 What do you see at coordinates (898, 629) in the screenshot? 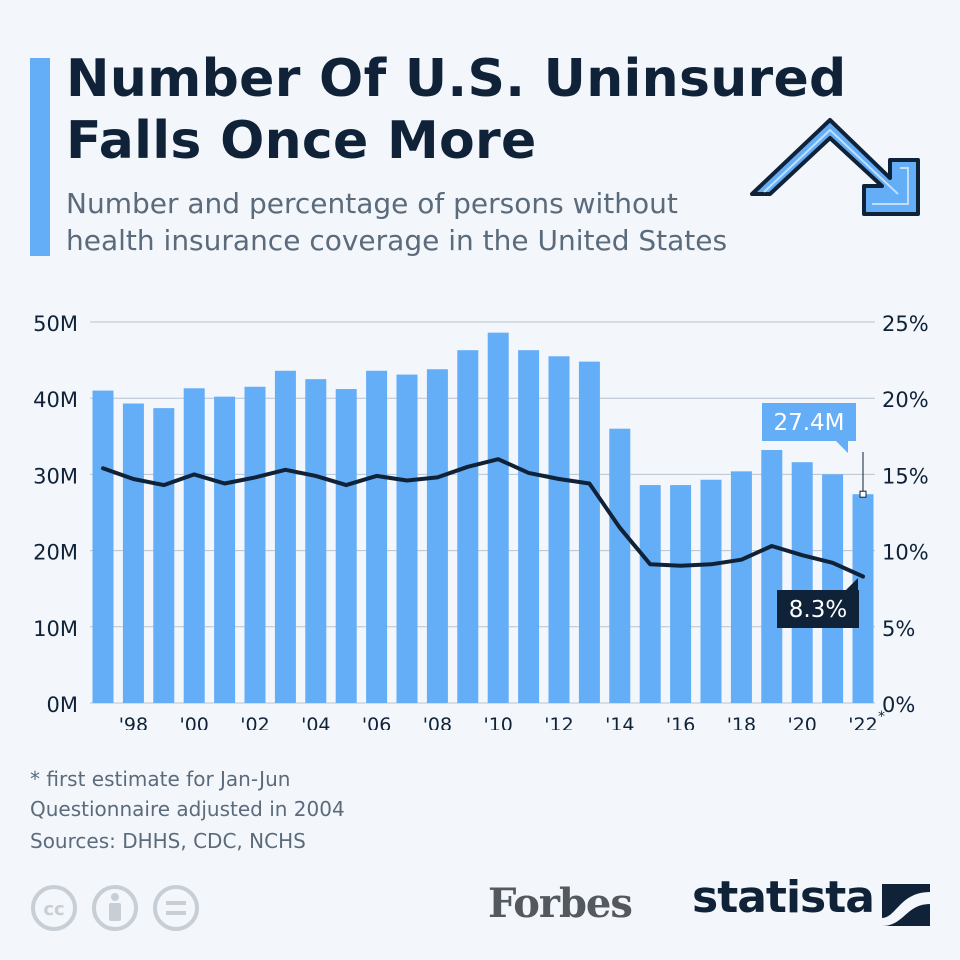
I see `right-tick-label: 5%` at bounding box center [898, 629].